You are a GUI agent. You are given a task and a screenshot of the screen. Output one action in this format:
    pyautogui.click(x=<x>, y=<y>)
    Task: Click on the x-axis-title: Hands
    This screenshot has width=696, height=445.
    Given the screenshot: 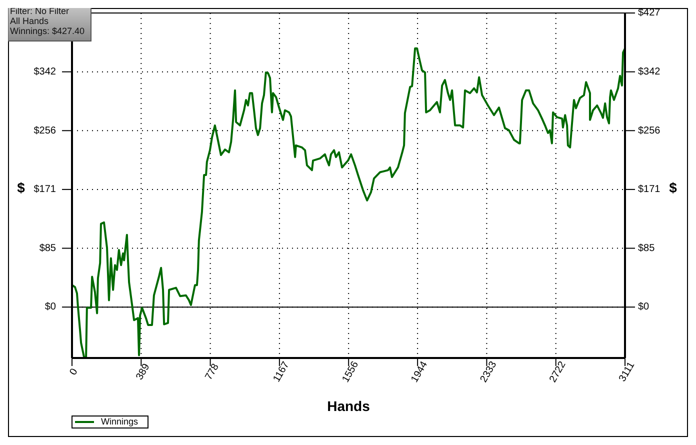 What is the action you would take?
    pyautogui.click(x=348, y=406)
    